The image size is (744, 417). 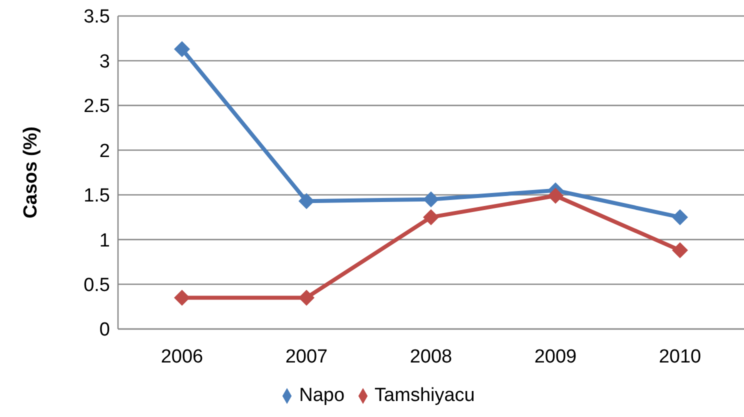 I want to click on x-tick-label: 2010, so click(x=680, y=357).